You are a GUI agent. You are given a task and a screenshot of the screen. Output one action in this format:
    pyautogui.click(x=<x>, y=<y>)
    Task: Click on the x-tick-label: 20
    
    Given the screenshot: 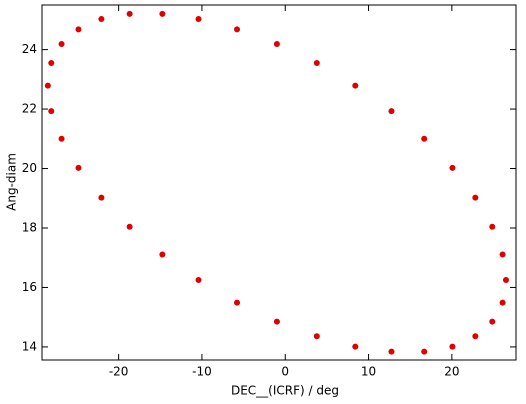 What is the action you would take?
    pyautogui.click(x=451, y=372)
    